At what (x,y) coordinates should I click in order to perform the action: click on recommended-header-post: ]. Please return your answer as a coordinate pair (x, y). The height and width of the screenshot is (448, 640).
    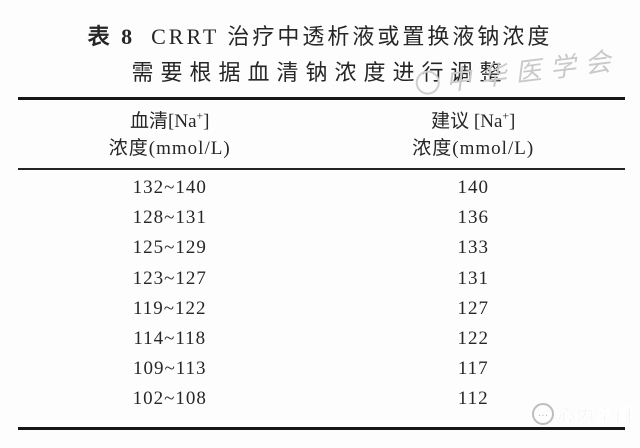
    Looking at the image, I should click on (512, 121).